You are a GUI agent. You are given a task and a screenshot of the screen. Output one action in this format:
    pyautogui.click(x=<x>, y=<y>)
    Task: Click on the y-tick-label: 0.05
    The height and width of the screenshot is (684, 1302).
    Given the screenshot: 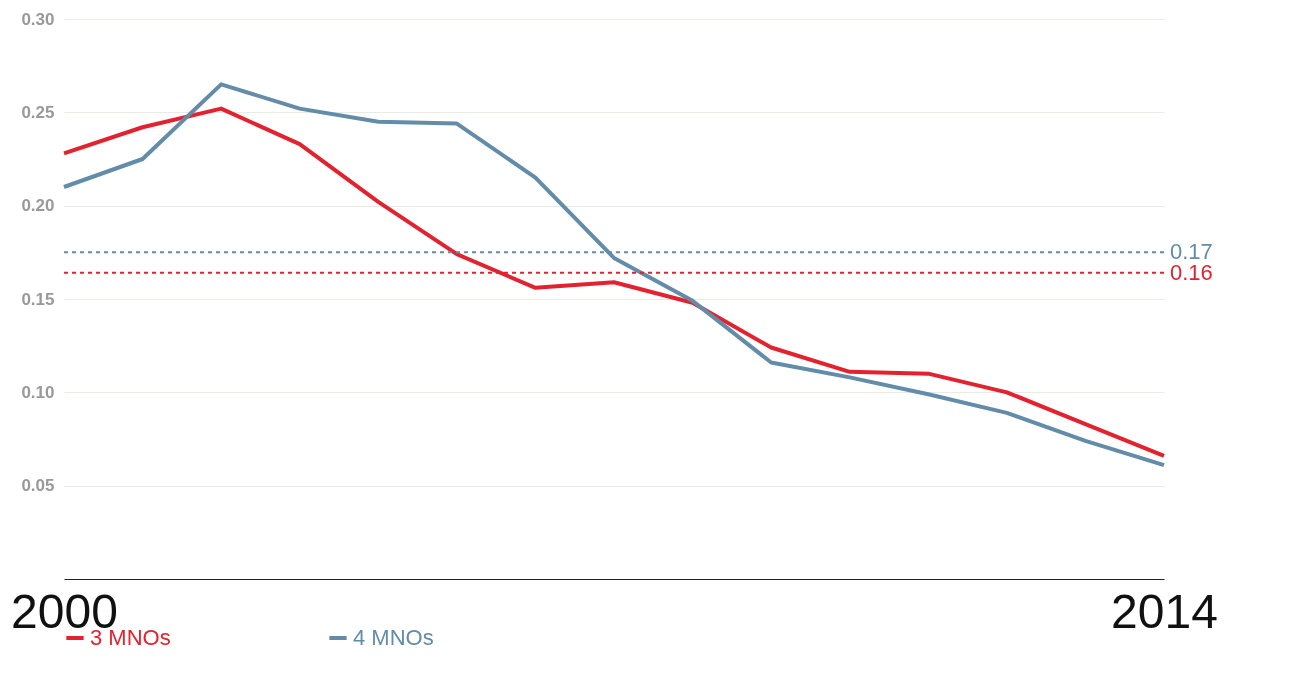 What is the action you would take?
    pyautogui.click(x=38, y=486)
    